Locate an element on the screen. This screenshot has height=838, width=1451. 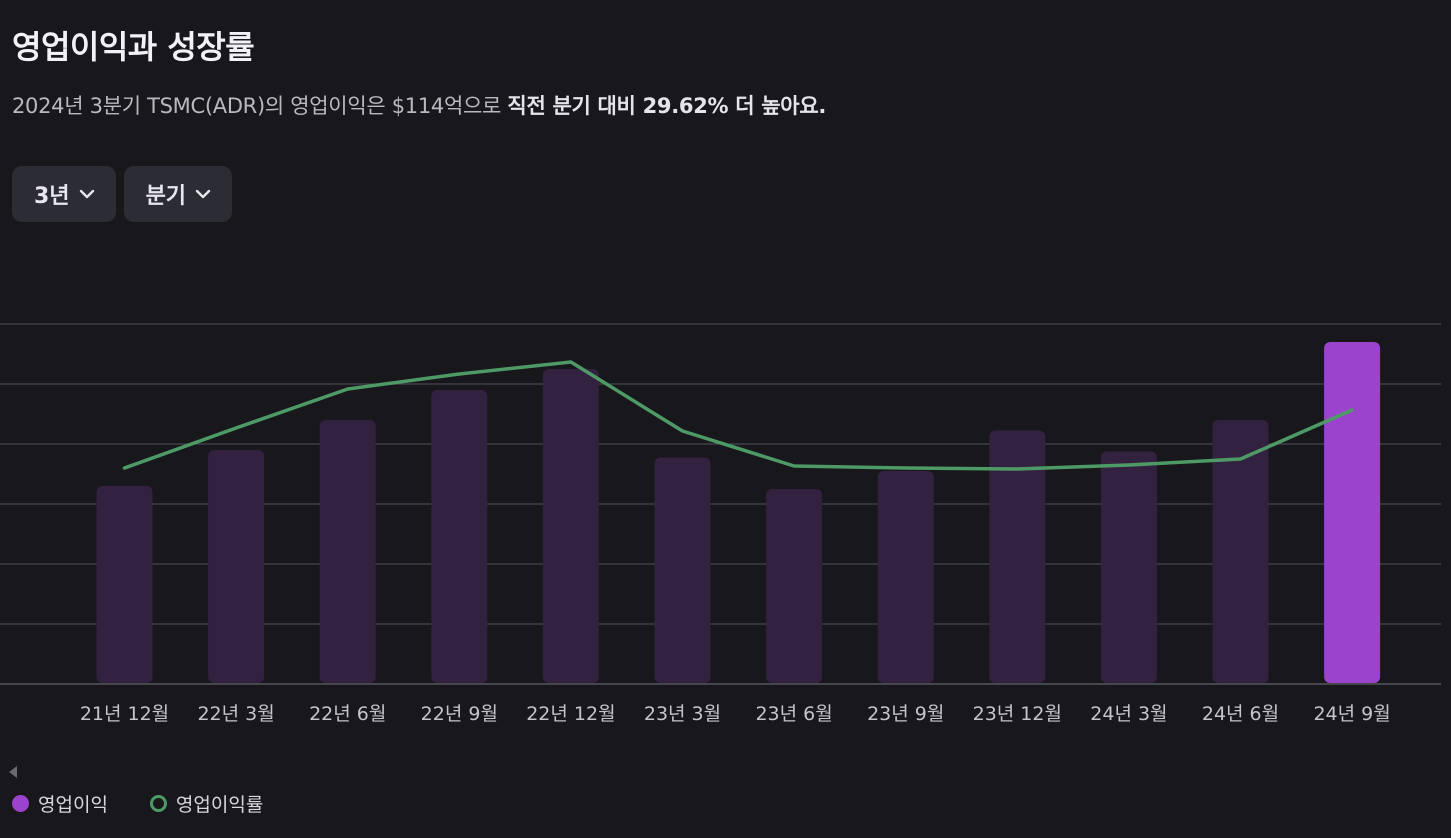
x-tick-label: 23년 3월 is located at coordinates (682, 714).